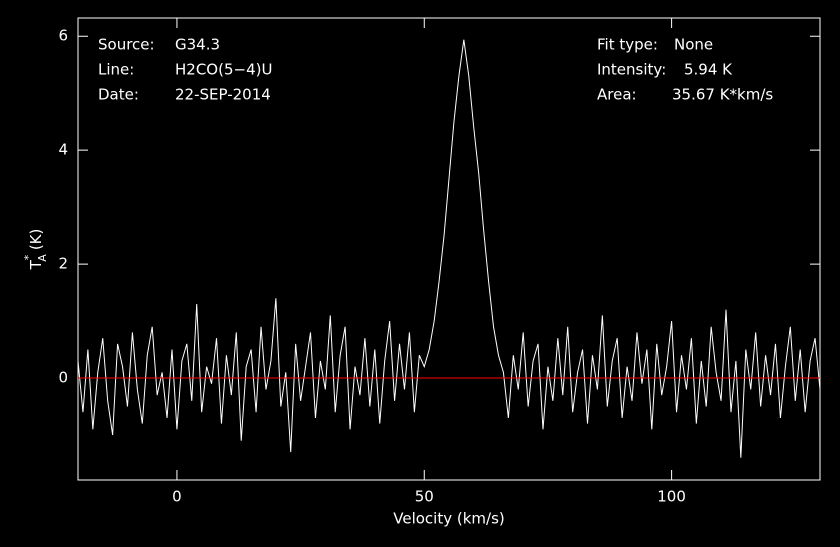 Image resolution: width=840 pixels, height=547 pixels. What do you see at coordinates (448, 519) in the screenshot?
I see `x-axis-label: Velocity (km/s)` at bounding box center [448, 519].